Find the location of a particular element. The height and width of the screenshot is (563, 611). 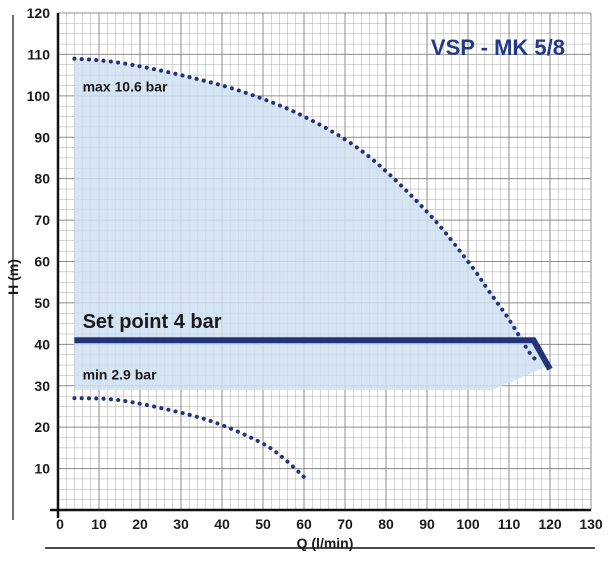

x-tick-label: 20 is located at coordinates (140, 524).